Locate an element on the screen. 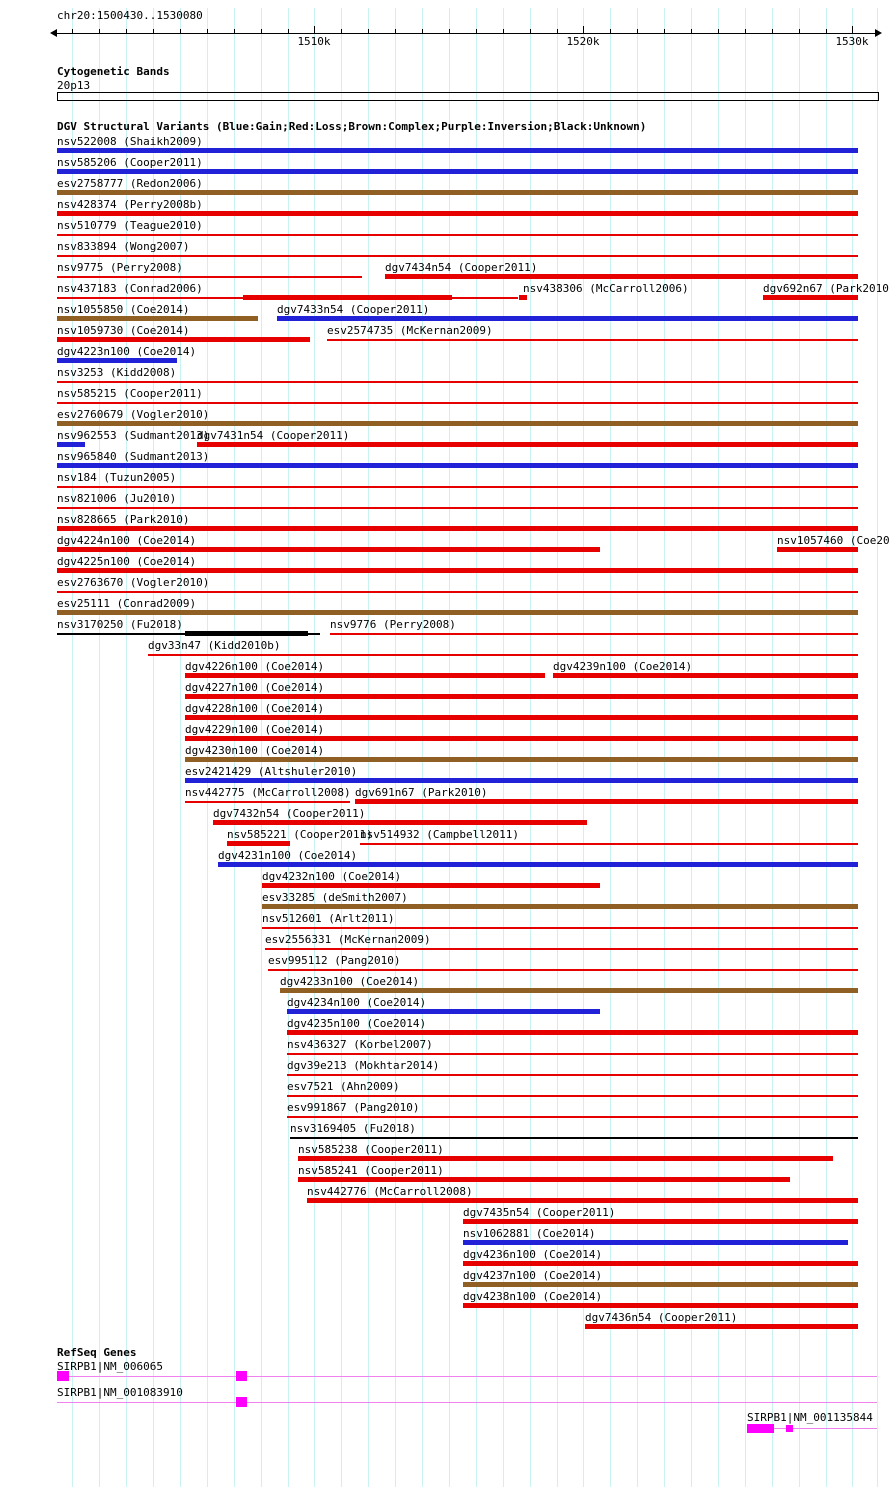  variant-label: nsv510779 (Teague2010) is located at coordinates (130, 225).